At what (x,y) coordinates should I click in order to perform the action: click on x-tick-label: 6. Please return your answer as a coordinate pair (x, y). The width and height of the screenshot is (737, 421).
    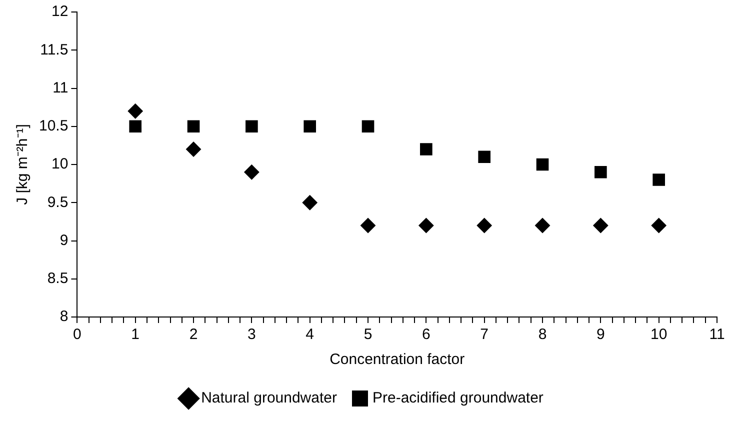
    Looking at the image, I should click on (426, 335).